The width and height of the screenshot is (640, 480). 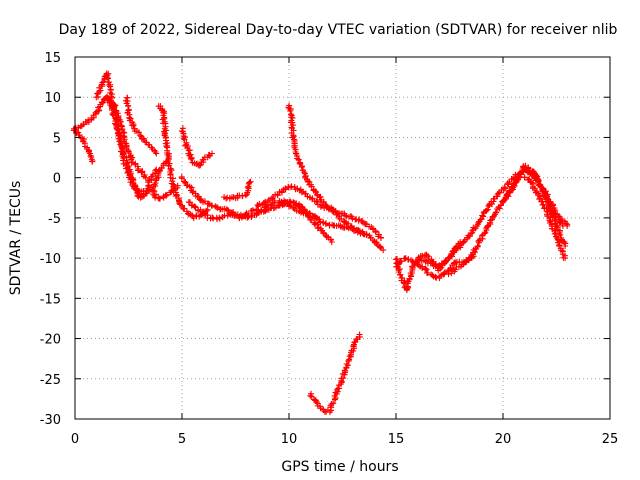 What do you see at coordinates (50, 259) in the screenshot?
I see `y-tick-label: -10` at bounding box center [50, 259].